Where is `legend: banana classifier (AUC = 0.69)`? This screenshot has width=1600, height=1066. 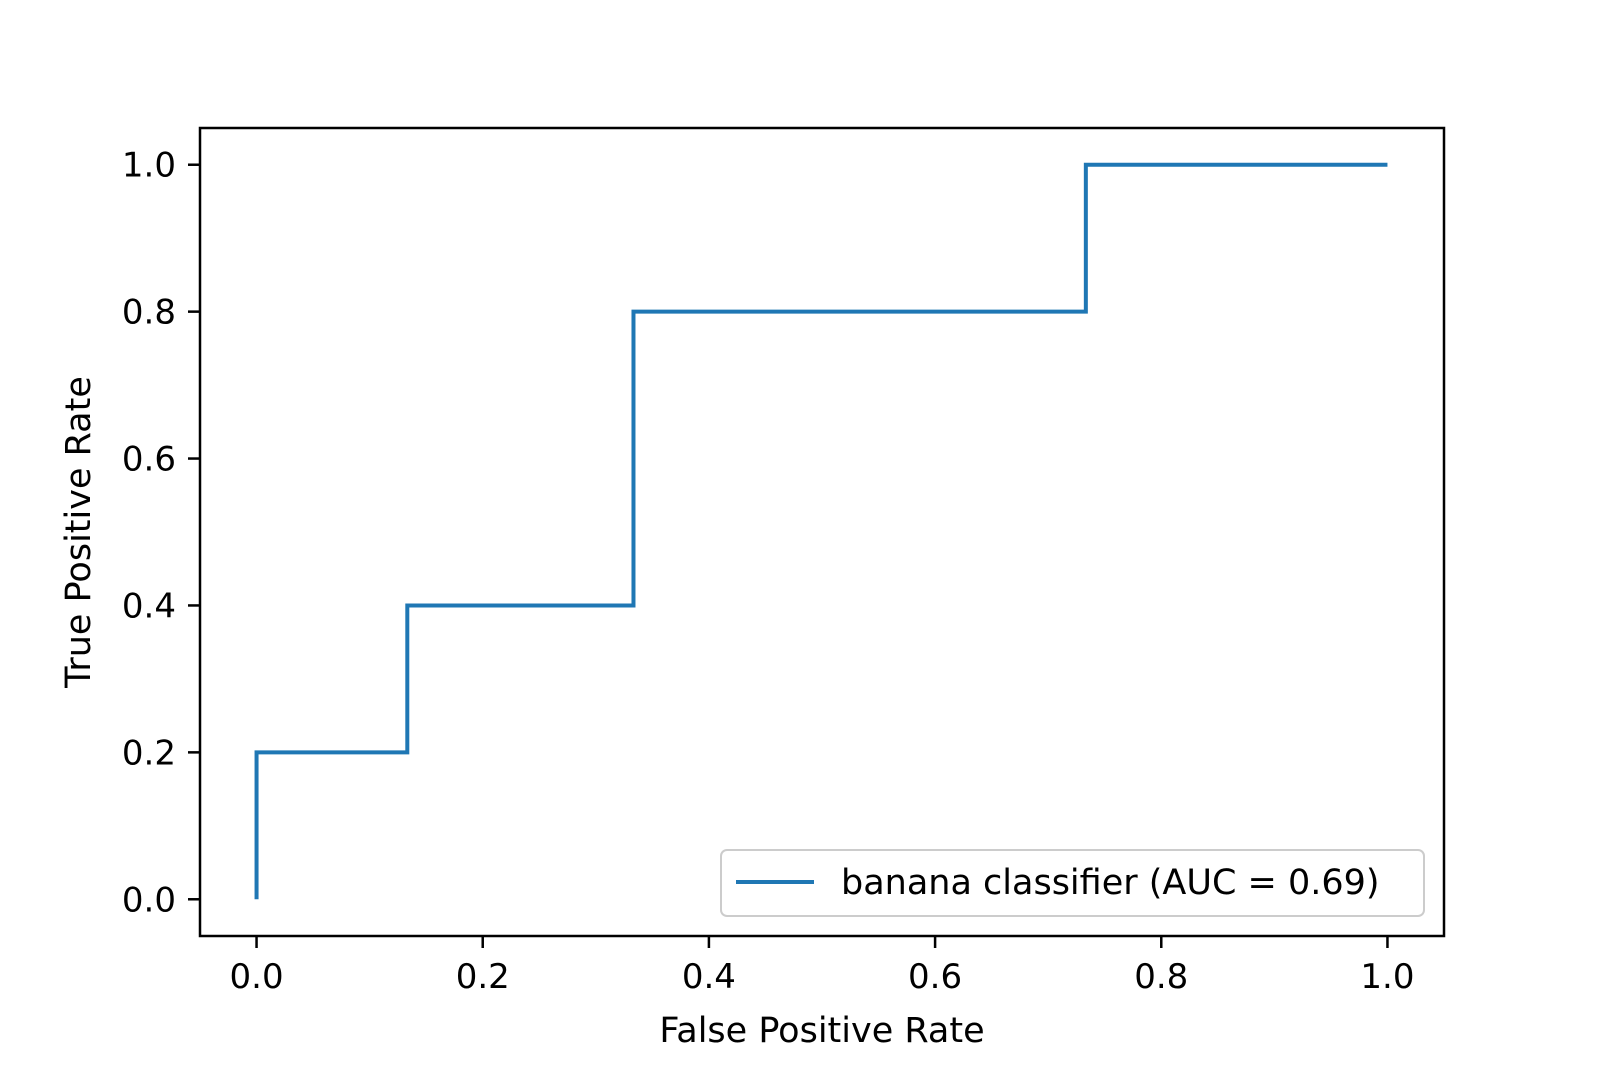
legend: banana classifier (AUC = 0.69) is located at coordinates (1072, 883).